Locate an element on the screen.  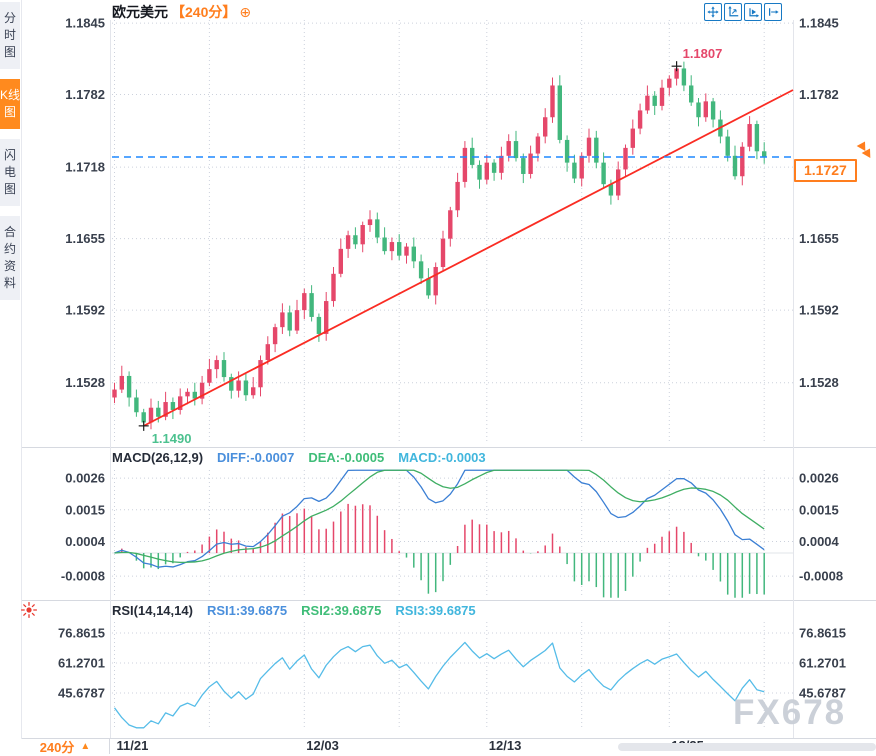
axis-tick-label-left: 0.0015 is located at coordinates (85, 509).